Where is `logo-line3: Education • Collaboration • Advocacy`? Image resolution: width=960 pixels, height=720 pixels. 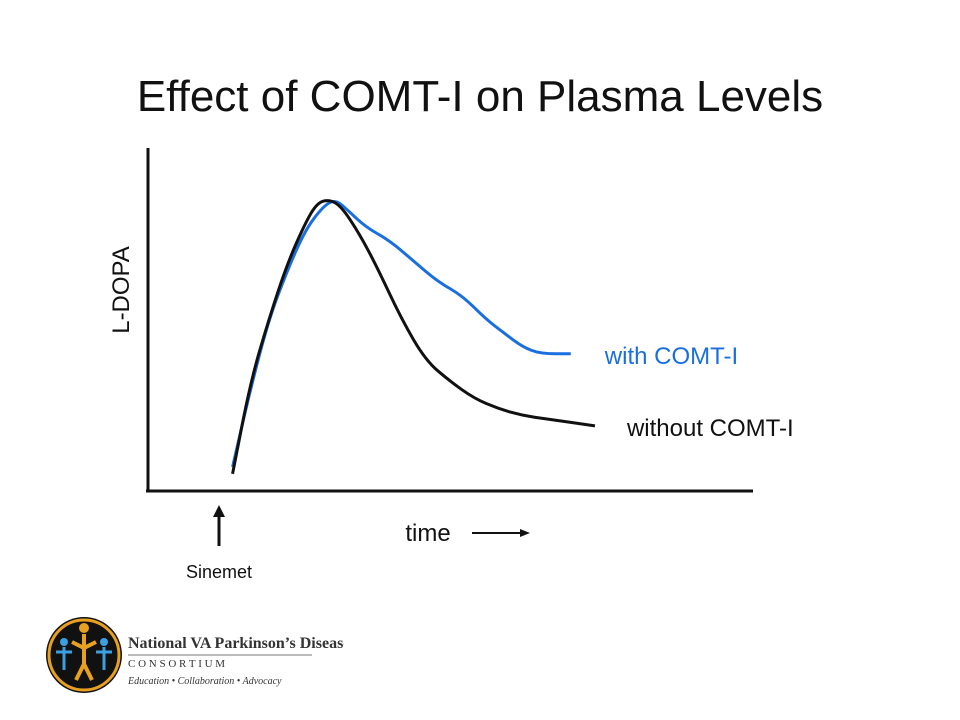 logo-line3: Education • Collaboration • Advocacy is located at coordinates (204, 681).